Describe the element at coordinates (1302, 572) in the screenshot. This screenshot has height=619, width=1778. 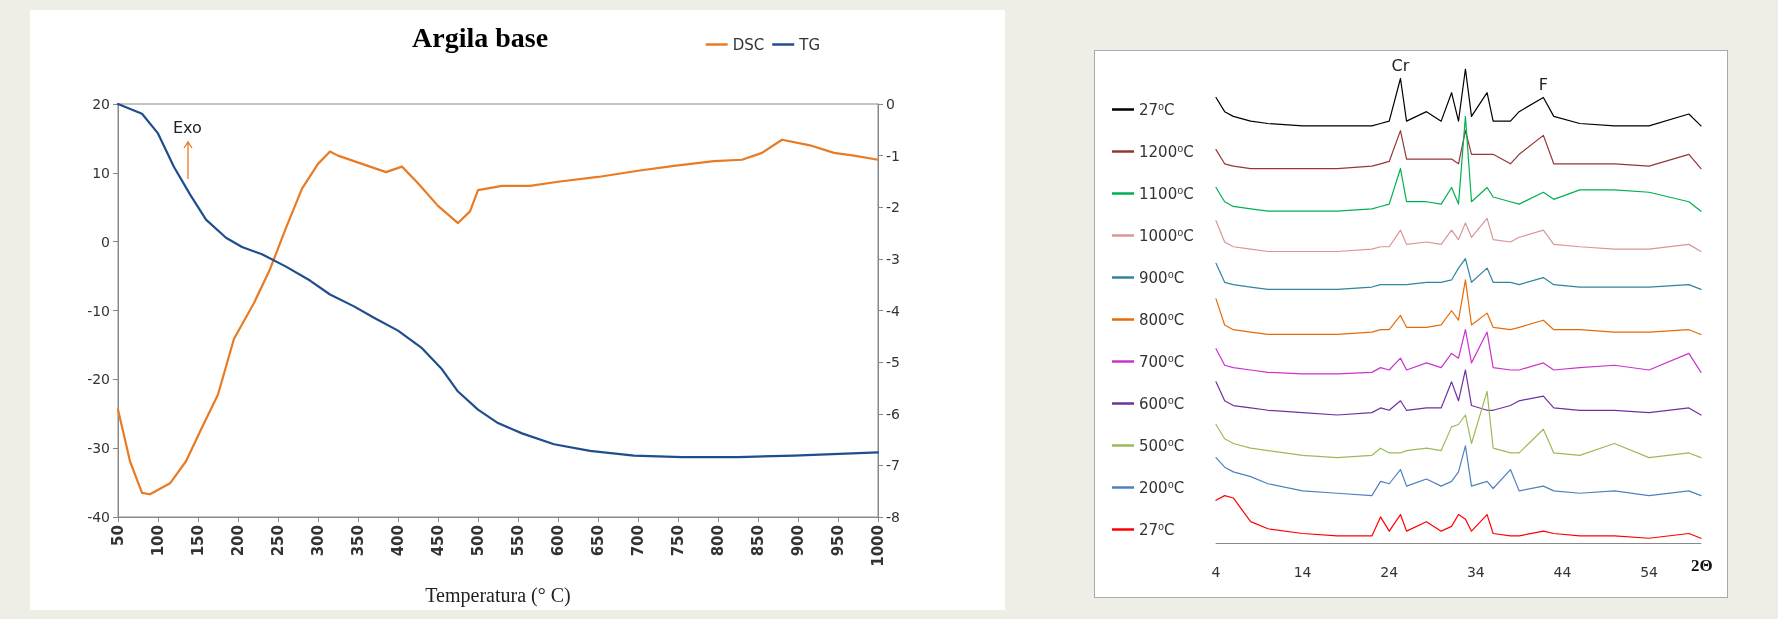
I see `x-tick-label: 14` at that location.